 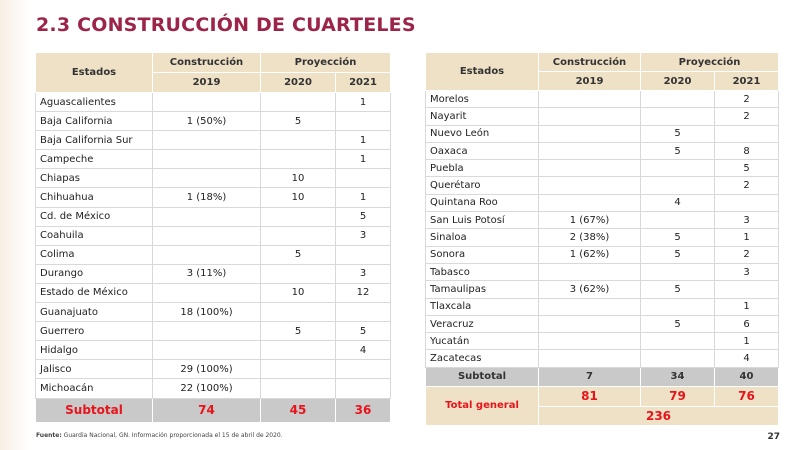 I want to click on table-row: Aguascalientes 1, so click(x=213, y=102).